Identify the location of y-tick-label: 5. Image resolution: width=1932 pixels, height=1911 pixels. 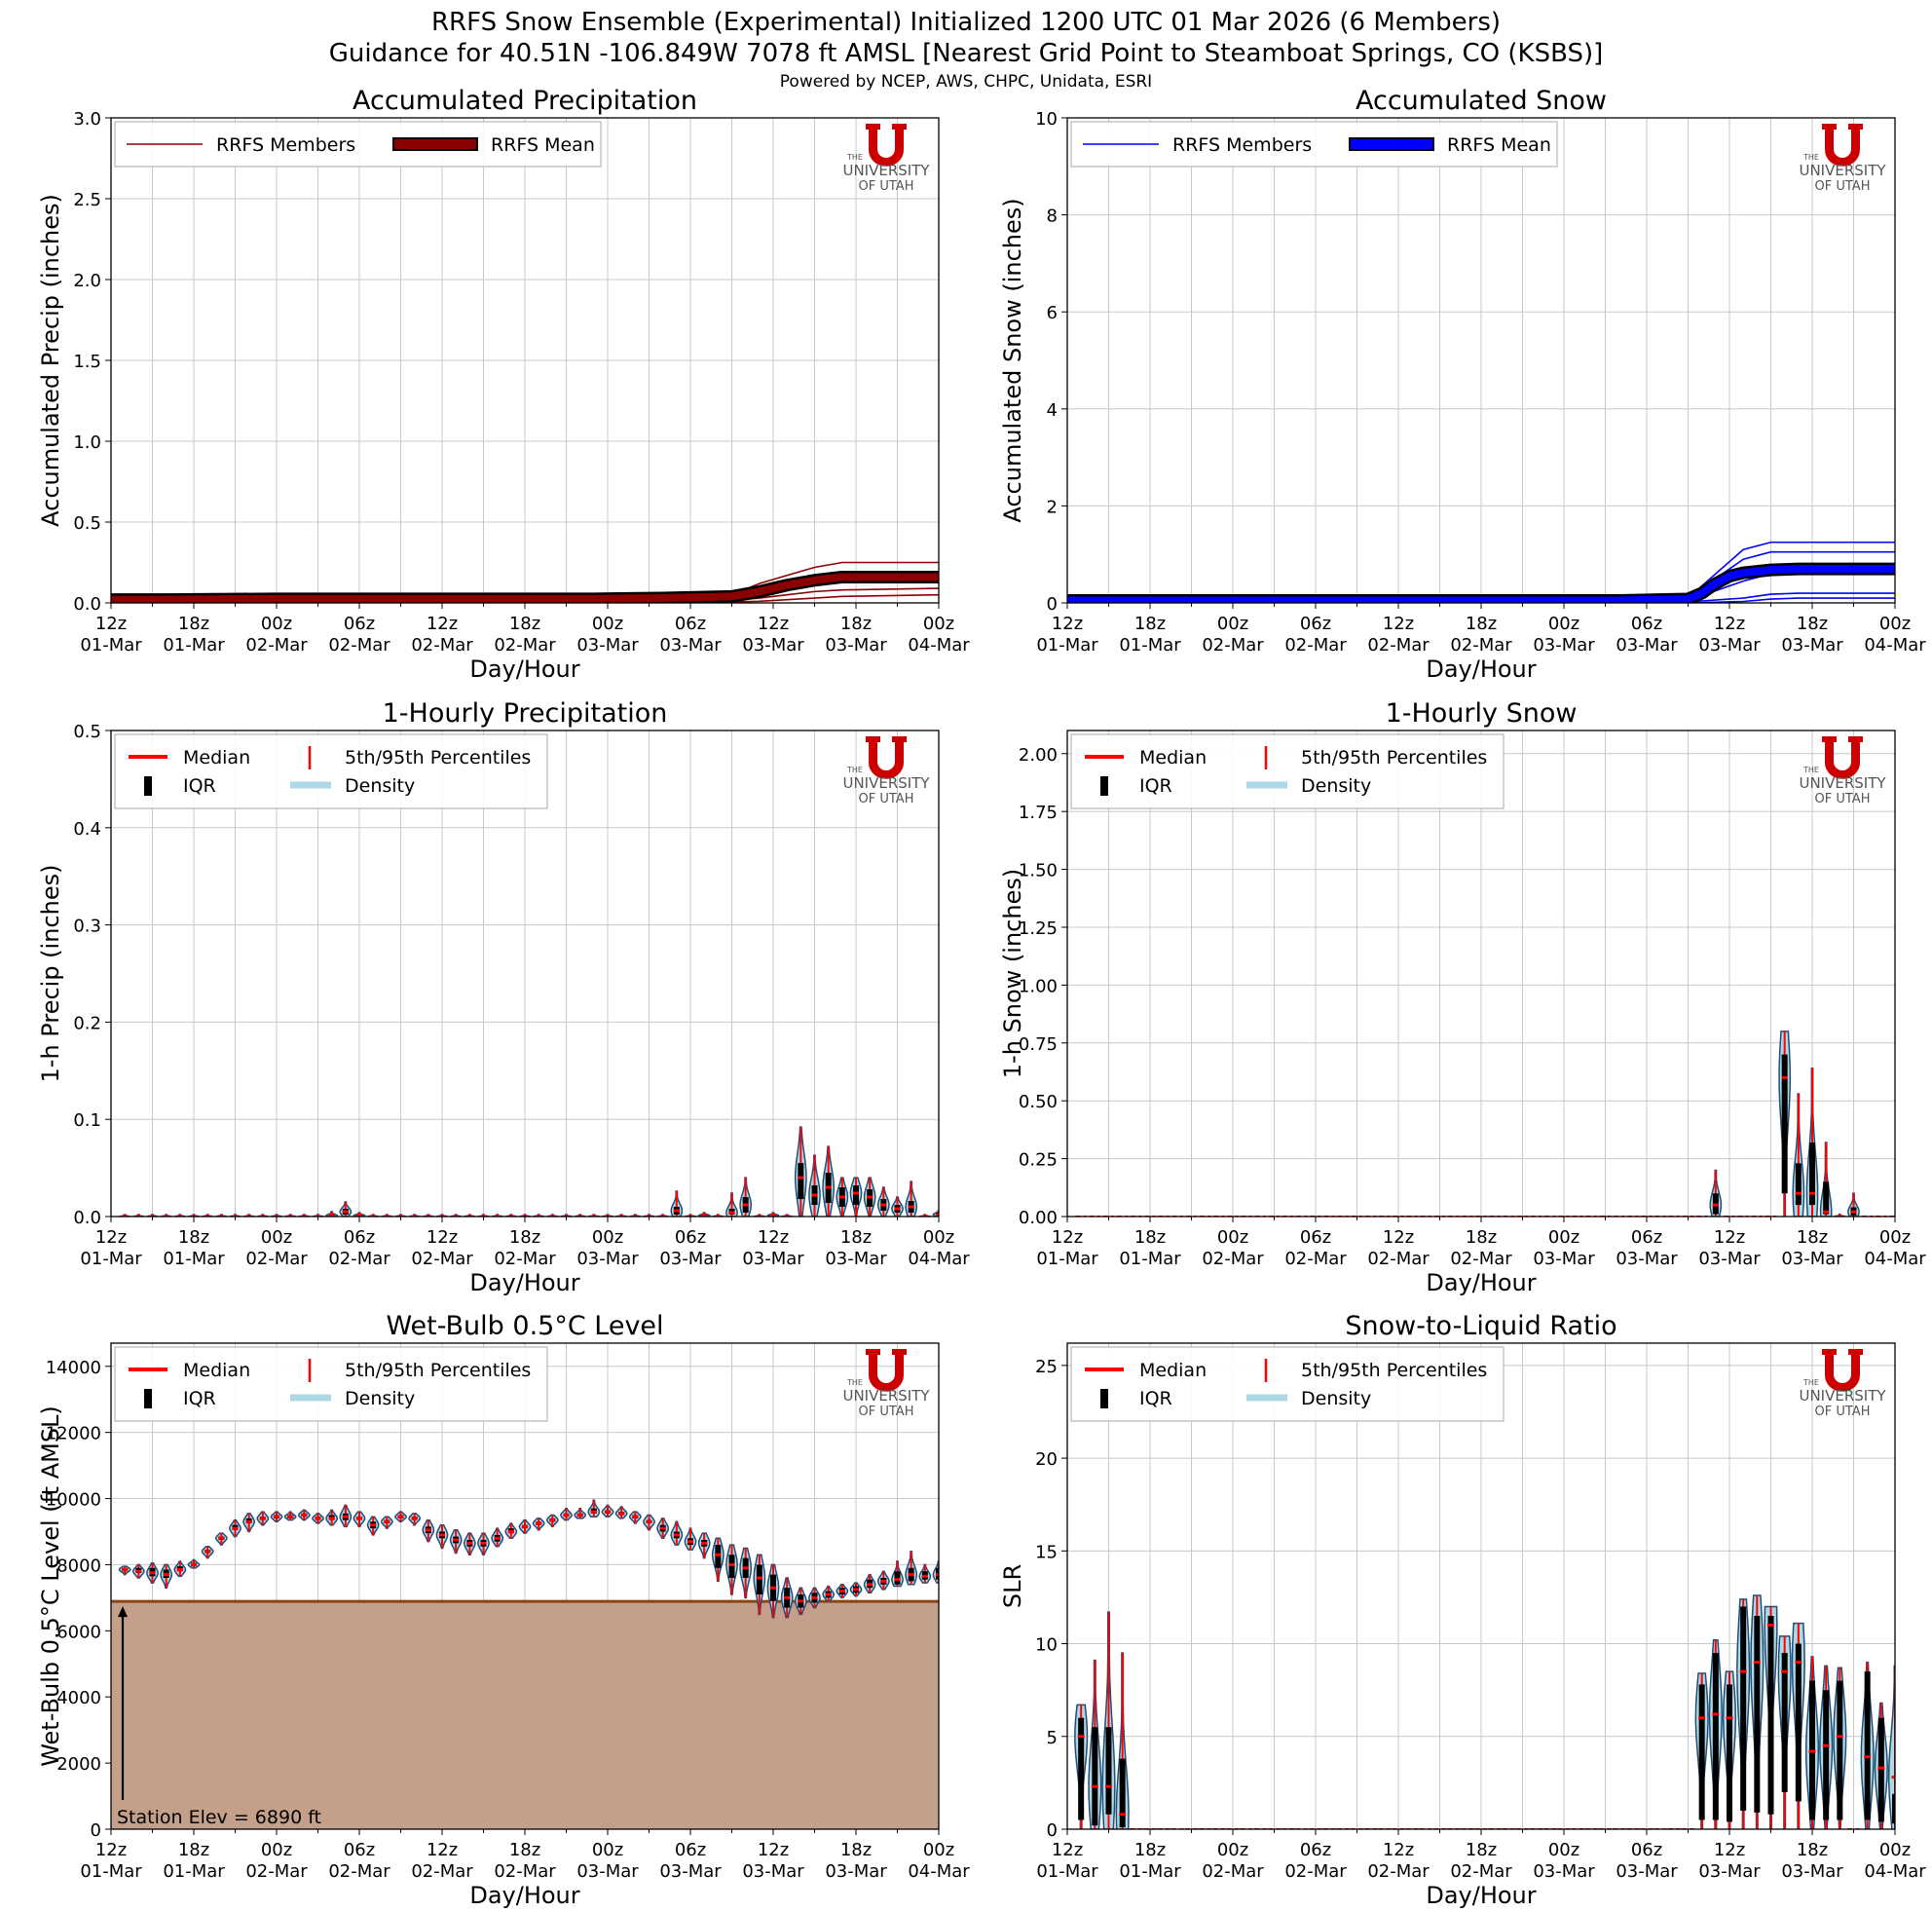
(1052, 1738).